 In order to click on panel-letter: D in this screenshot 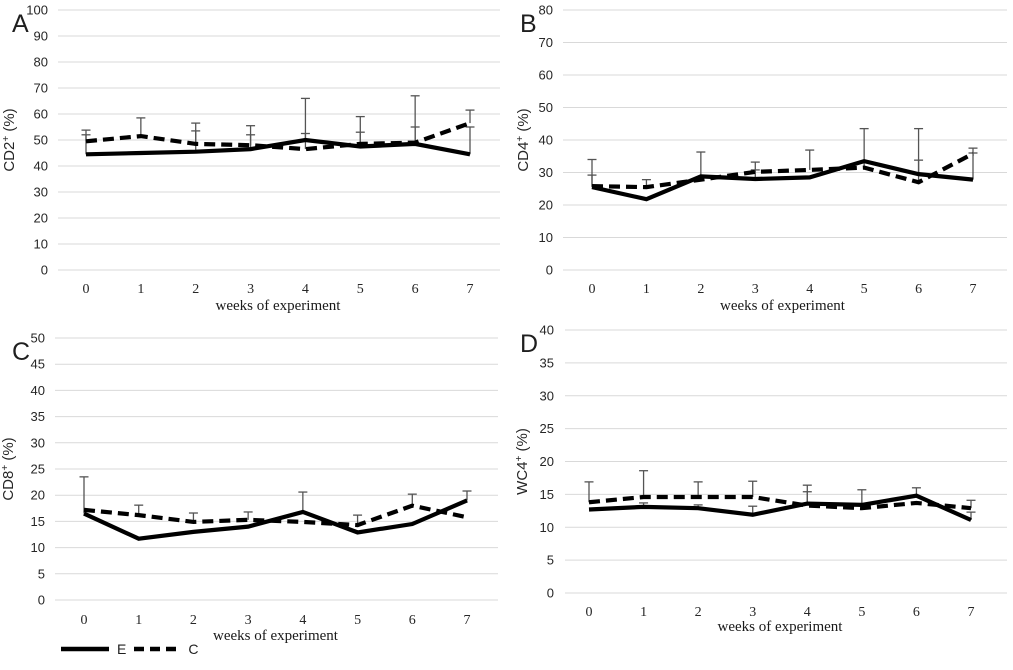, I will do `click(529, 344)`.